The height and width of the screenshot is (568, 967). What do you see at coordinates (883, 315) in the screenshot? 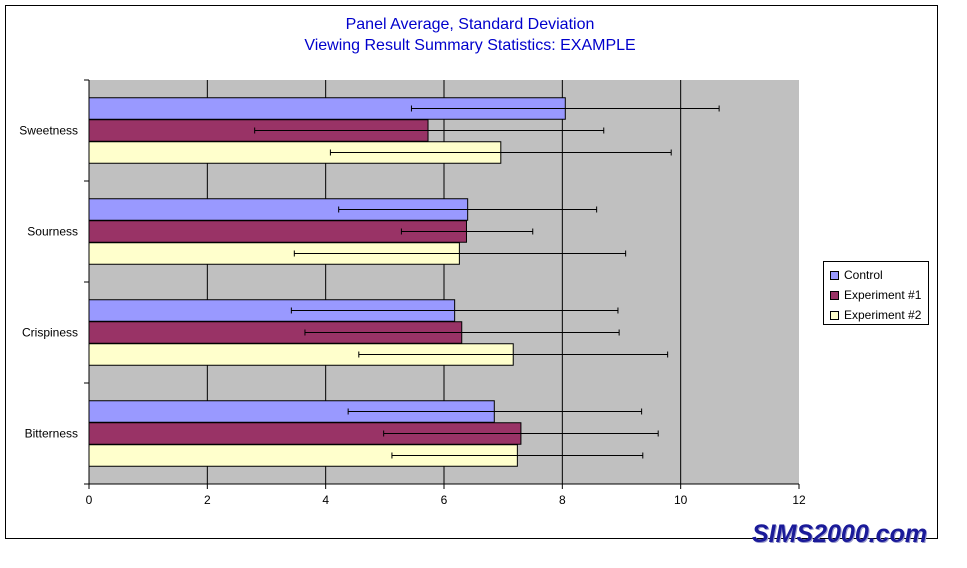
I see `legend-label-experiment-2: Experiment #2` at bounding box center [883, 315].